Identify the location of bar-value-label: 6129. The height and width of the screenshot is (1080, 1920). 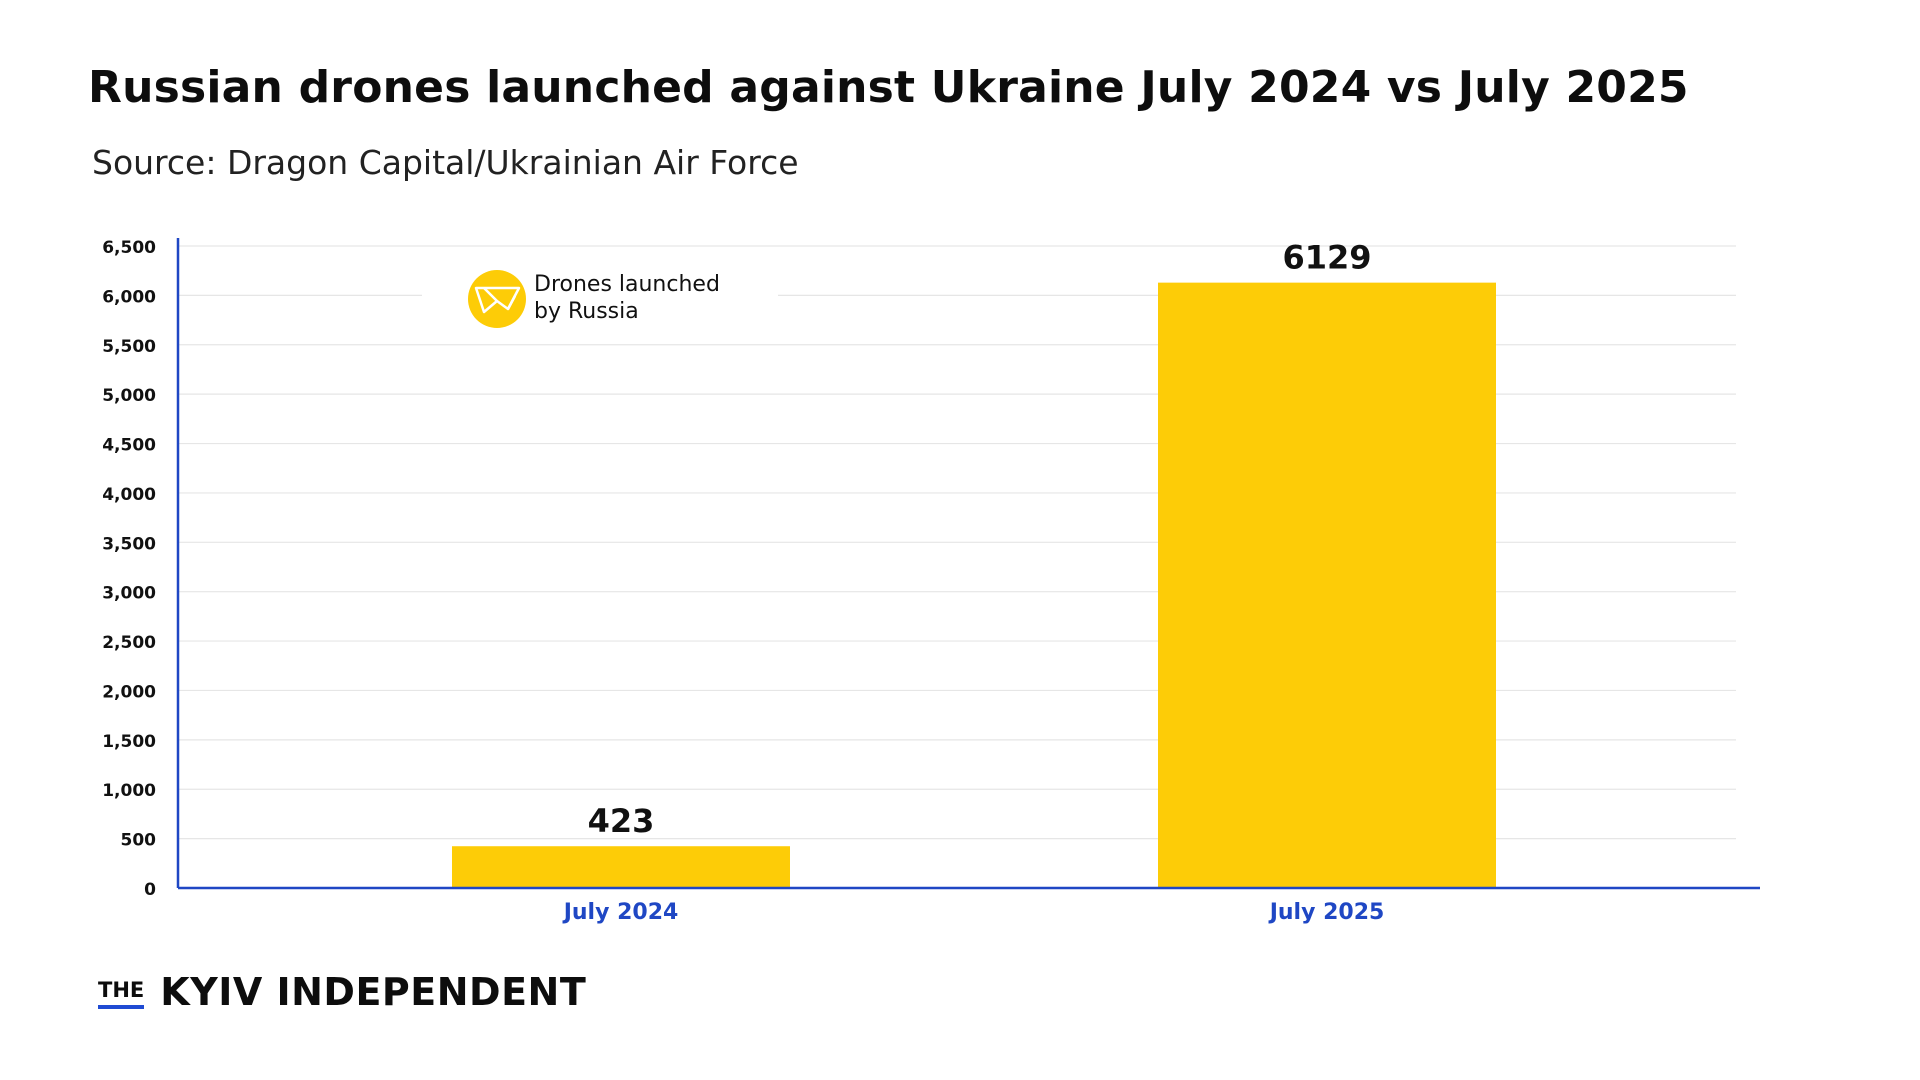
(1326, 258).